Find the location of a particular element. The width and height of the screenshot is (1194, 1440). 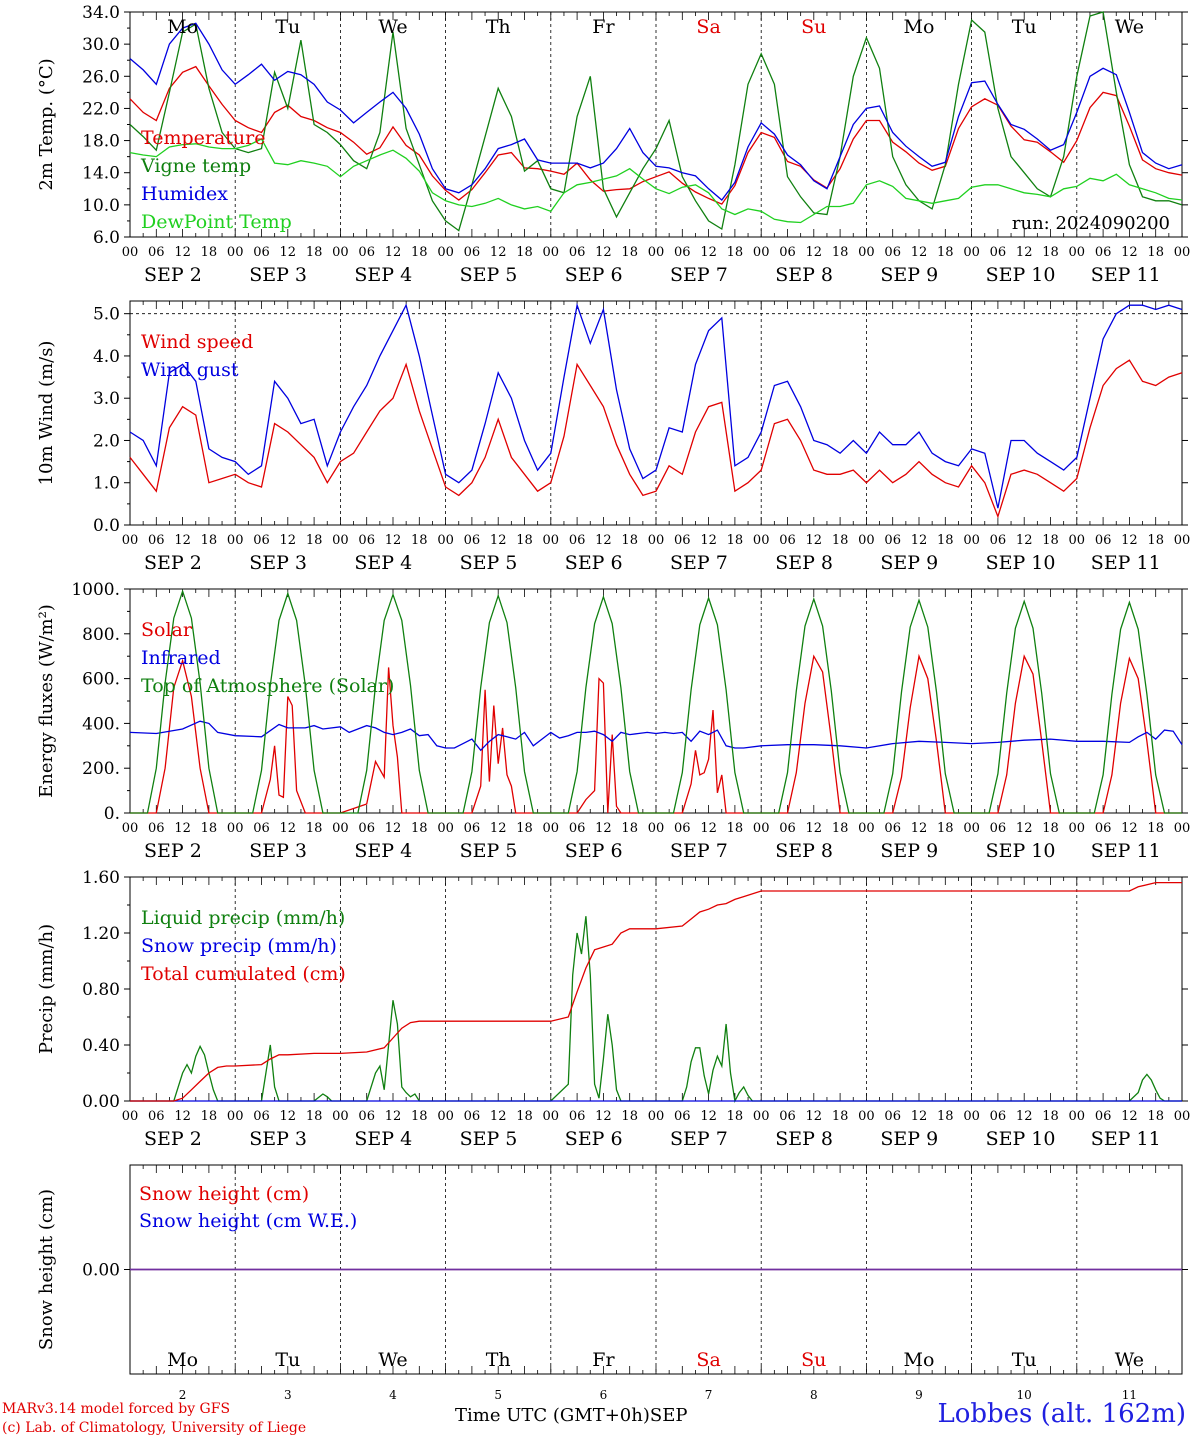

day-number-label: 6 is located at coordinates (604, 1395).